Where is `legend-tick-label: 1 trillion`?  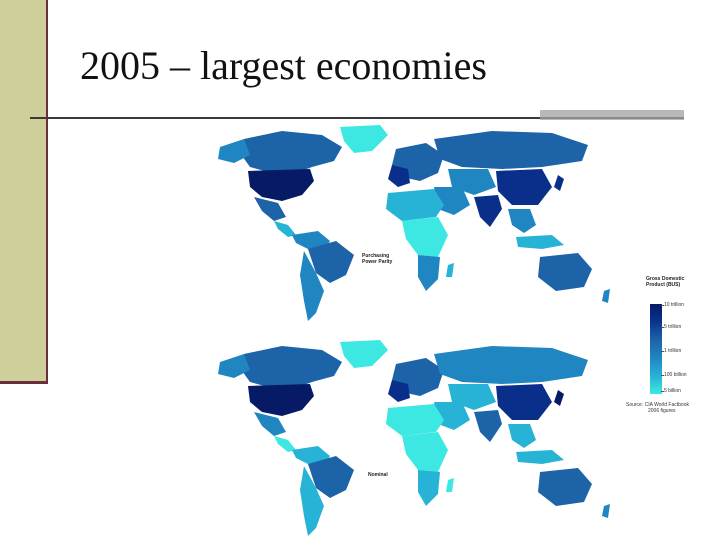
legend-tick-label: 1 trillion is located at coordinates (671, 351).